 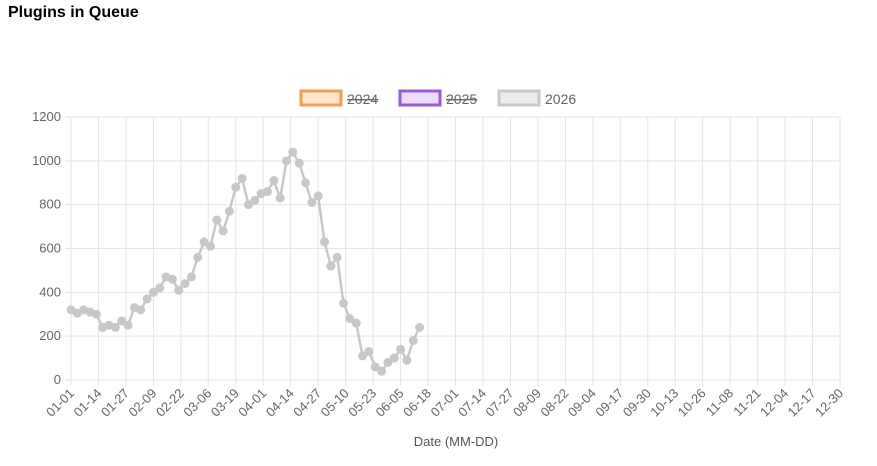 What do you see at coordinates (390, 403) in the screenshot?
I see `x-tick-label: 06-05` at bounding box center [390, 403].